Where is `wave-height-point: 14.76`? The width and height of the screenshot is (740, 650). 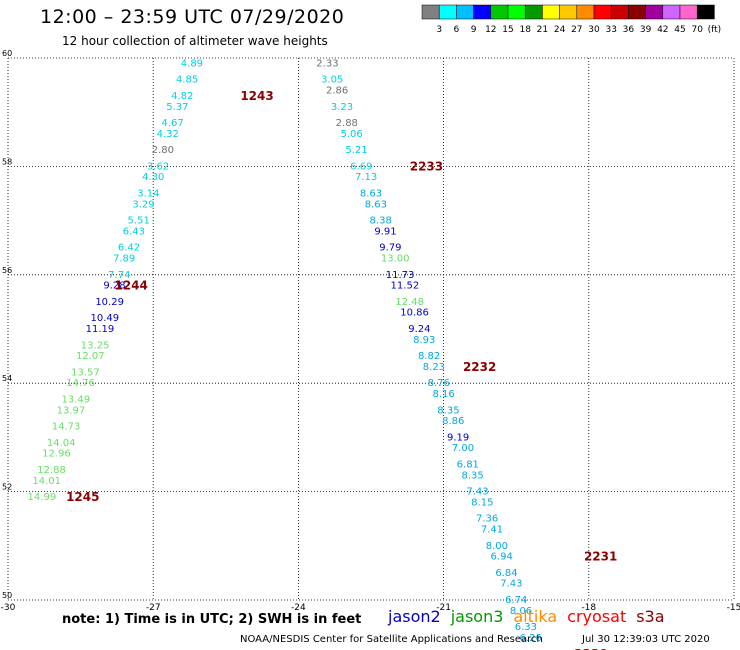
wave-height-point: 14.76 is located at coordinates (80, 383).